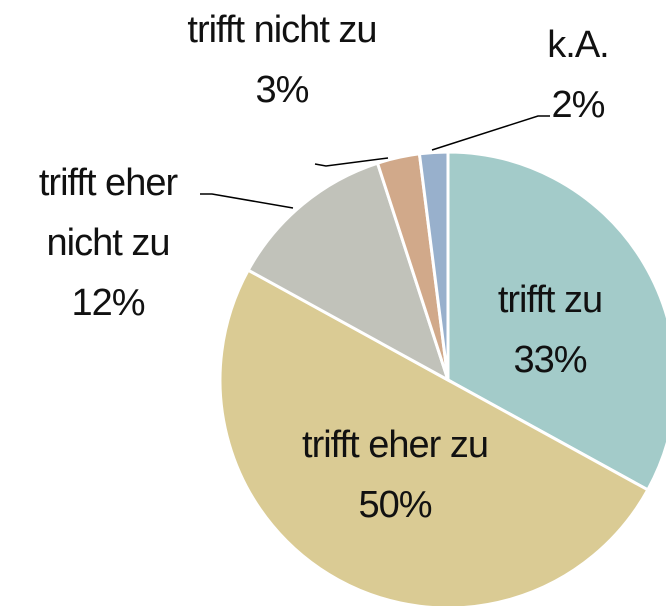 This screenshot has height=606, width=666. What do you see at coordinates (550, 360) in the screenshot?
I see `percent-label: 33%` at bounding box center [550, 360].